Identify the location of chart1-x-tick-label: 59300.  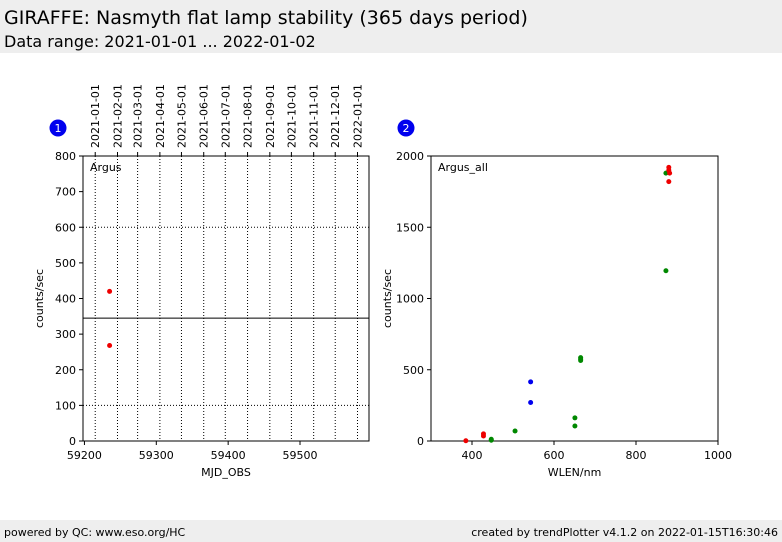
(156, 455).